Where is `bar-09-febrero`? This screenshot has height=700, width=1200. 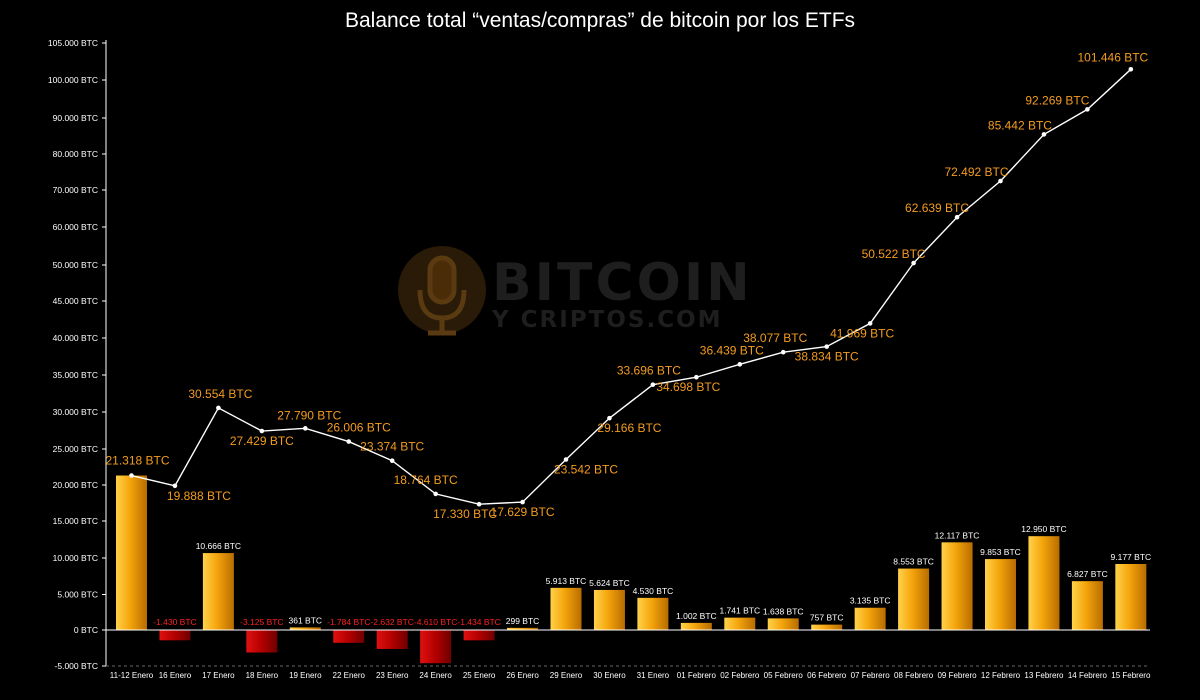 bar-09-febrero is located at coordinates (957, 586).